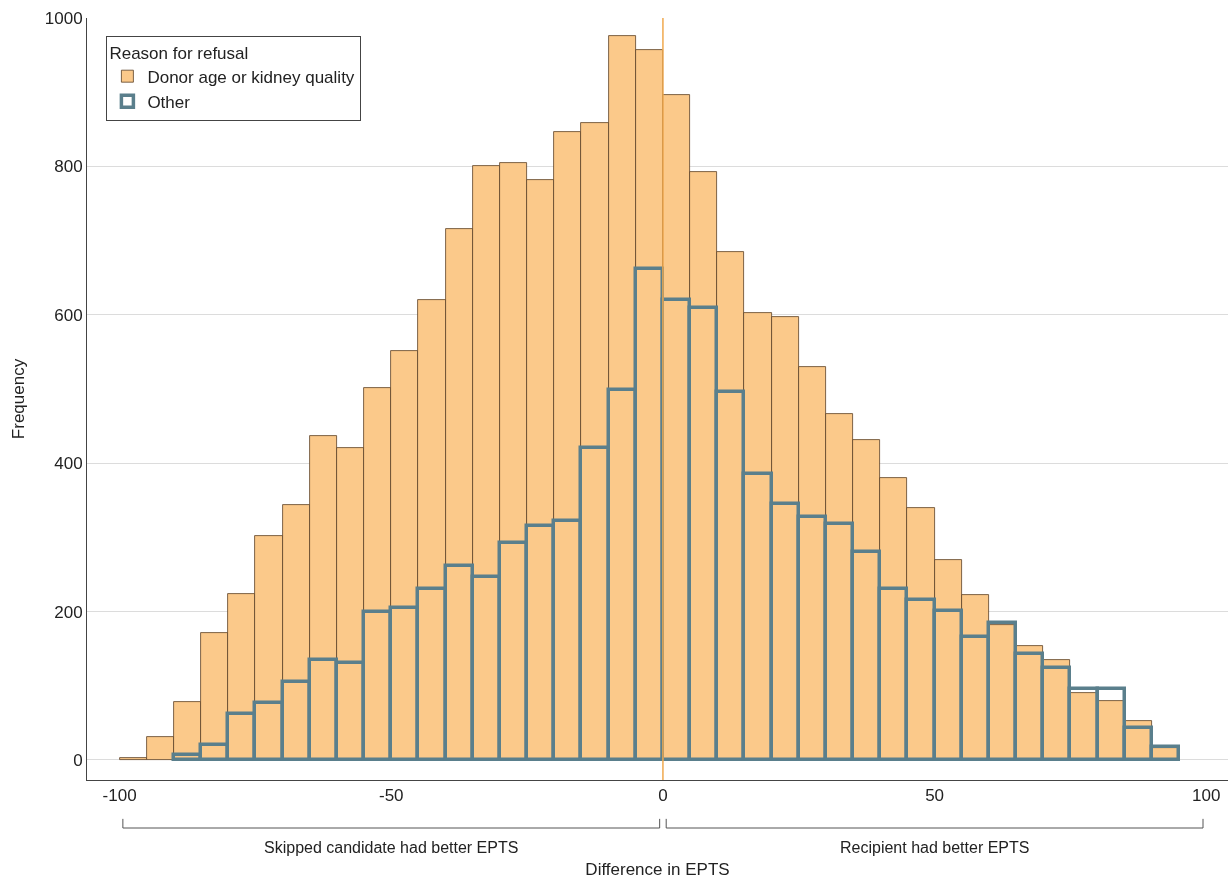 Image resolution: width=1231 pixels, height=884 pixels. Describe the element at coordinates (169, 102) in the screenshot. I see `legend-label: Other` at that location.